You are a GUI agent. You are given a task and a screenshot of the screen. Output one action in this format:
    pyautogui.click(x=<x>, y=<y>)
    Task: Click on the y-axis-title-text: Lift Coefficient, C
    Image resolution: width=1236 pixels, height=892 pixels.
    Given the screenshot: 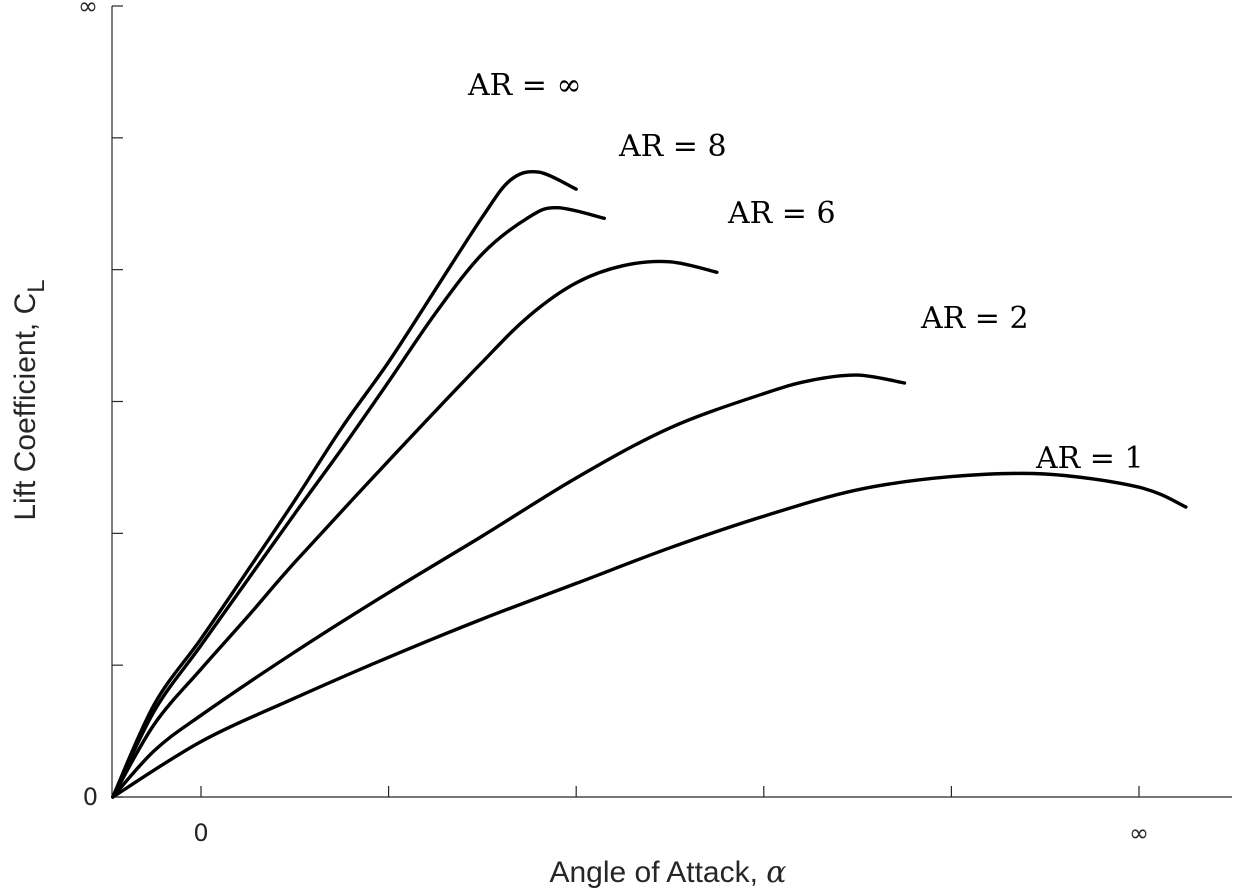 What is the action you would take?
    pyautogui.click(x=25, y=407)
    